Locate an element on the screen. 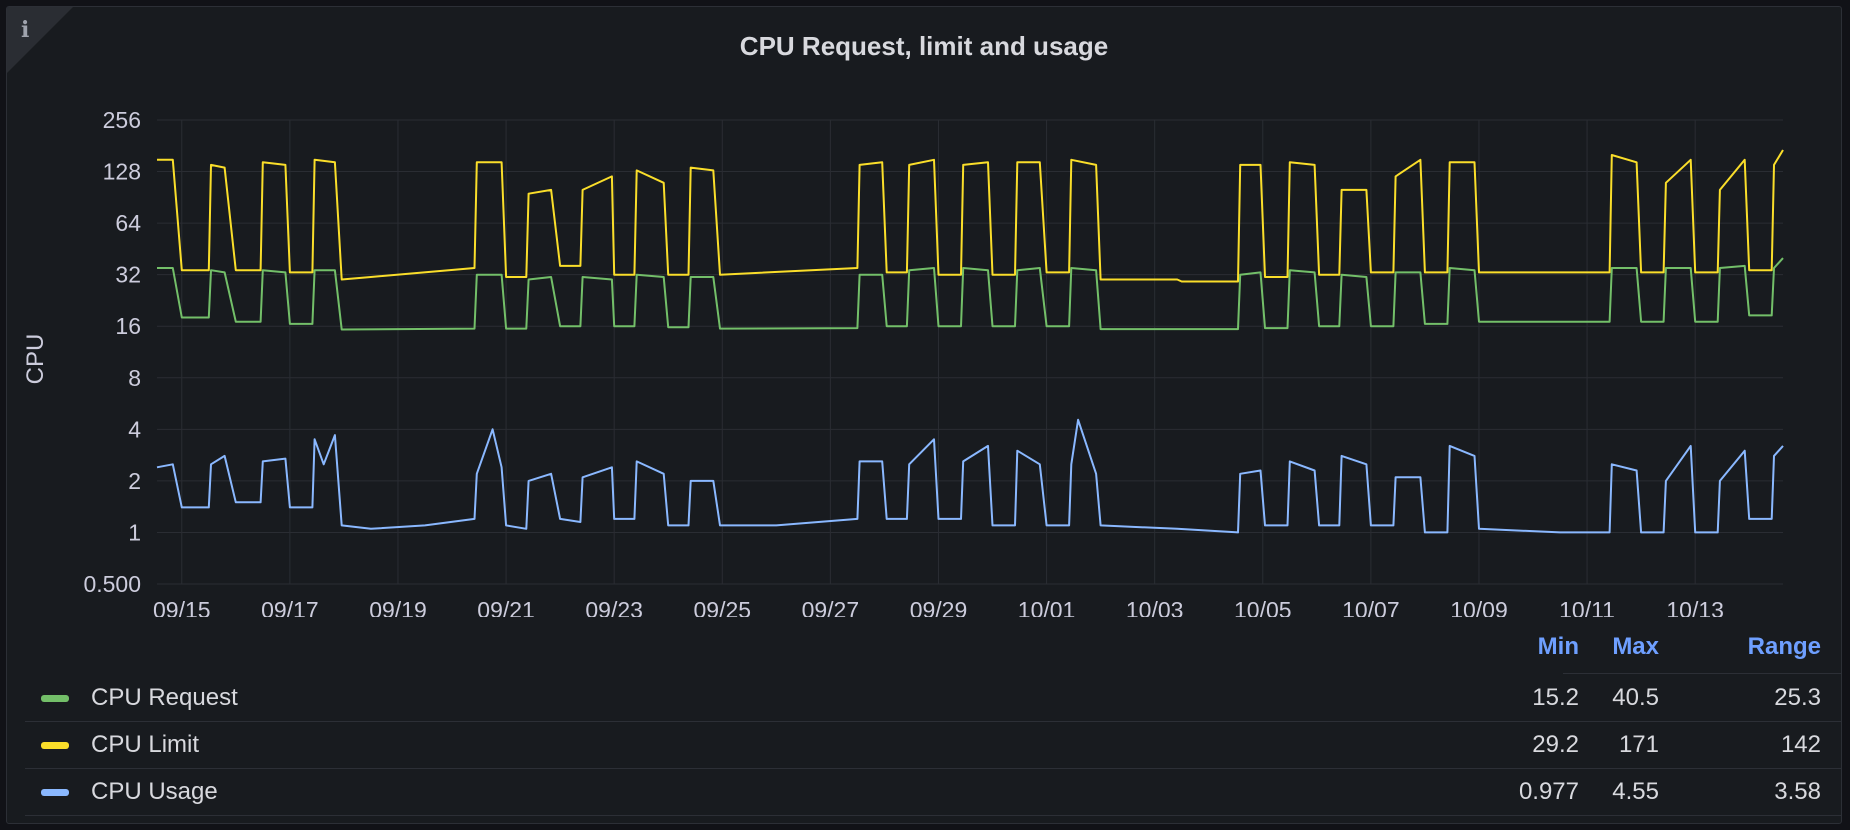 The height and width of the screenshot is (830, 1850). legend-max-value: 4.55 is located at coordinates (1635, 791).